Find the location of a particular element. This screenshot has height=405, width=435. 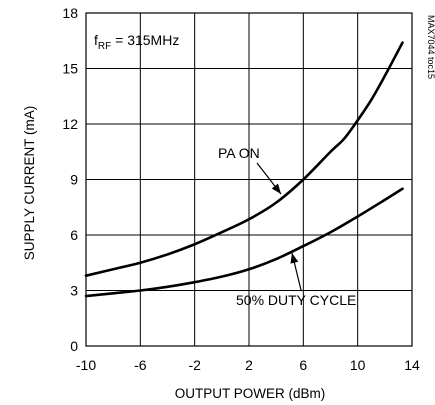

x-tick-label: 2 is located at coordinates (249, 365).